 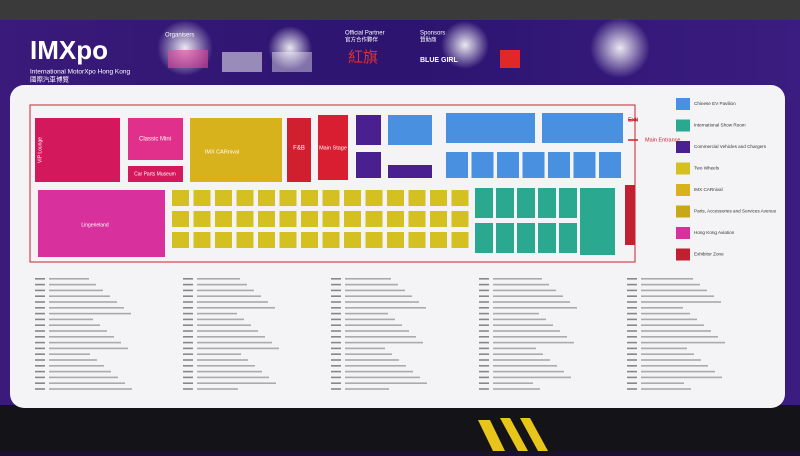 What do you see at coordinates (720, 125) in the screenshot?
I see `legend-label: International Show Room` at bounding box center [720, 125].